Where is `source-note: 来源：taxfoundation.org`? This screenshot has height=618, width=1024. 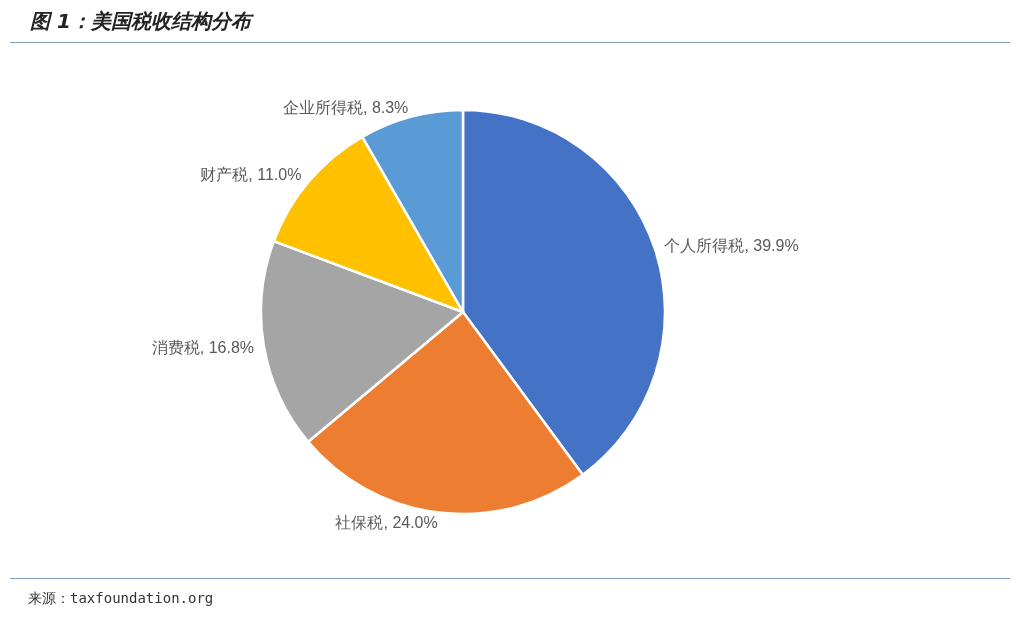
source-note: 来源：taxfoundation.org is located at coordinates (121, 599).